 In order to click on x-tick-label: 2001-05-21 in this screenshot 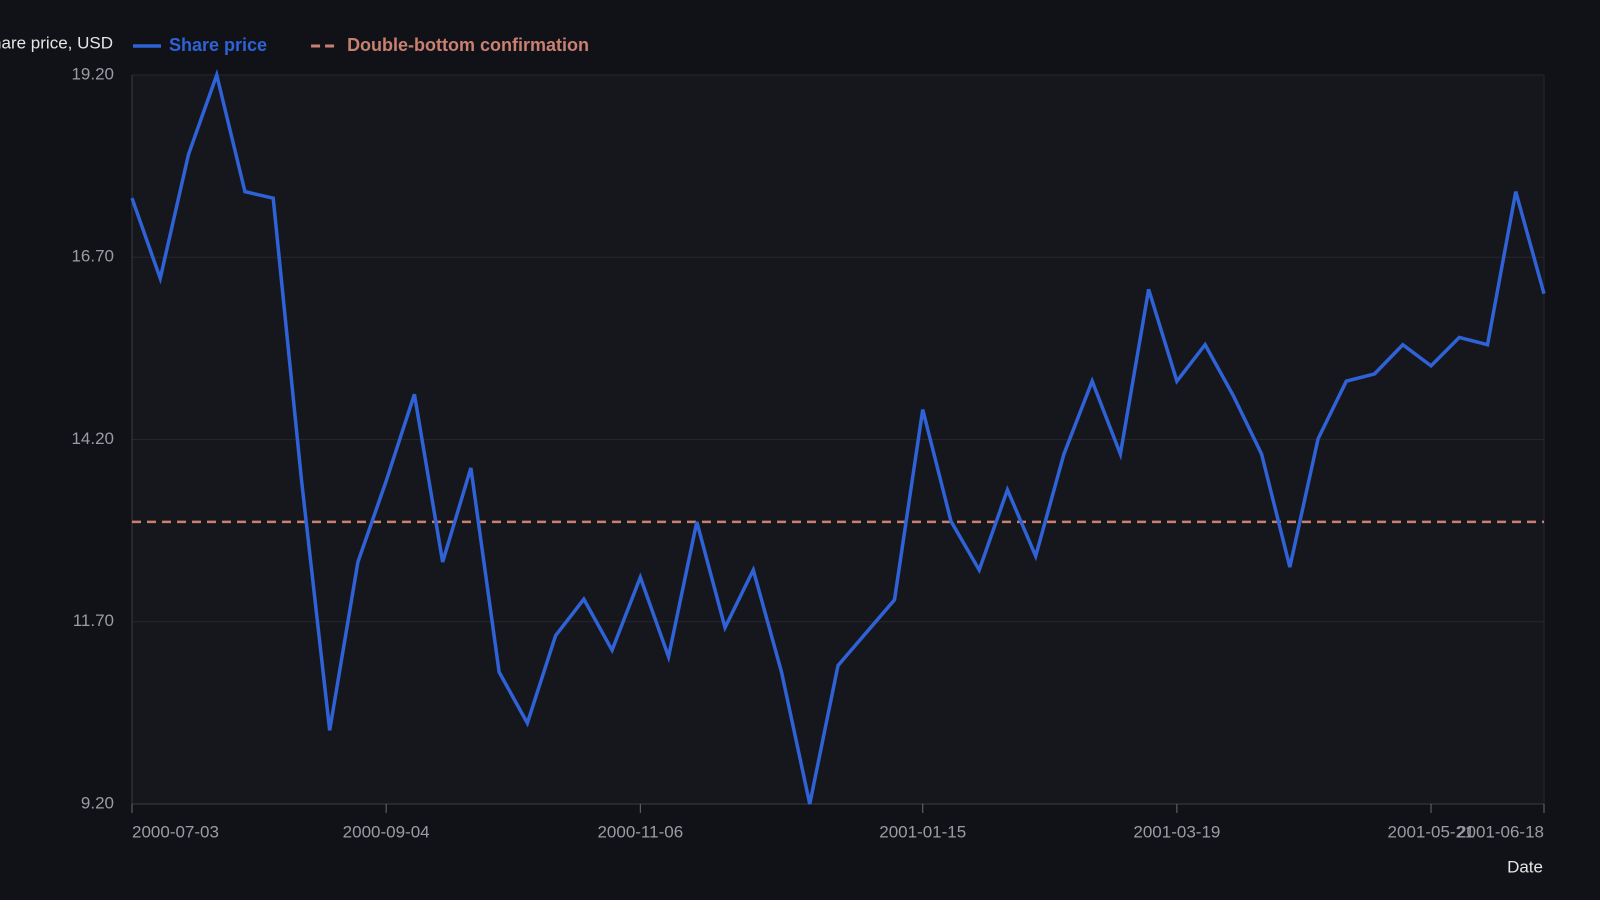, I will do `click(1431, 831)`.